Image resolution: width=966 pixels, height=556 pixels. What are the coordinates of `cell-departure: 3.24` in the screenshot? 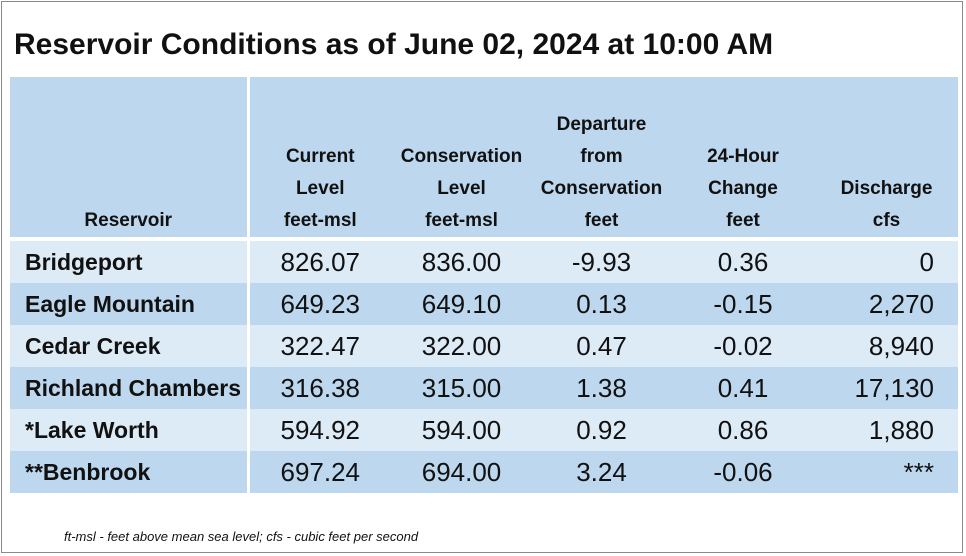 It's located at (601, 472).